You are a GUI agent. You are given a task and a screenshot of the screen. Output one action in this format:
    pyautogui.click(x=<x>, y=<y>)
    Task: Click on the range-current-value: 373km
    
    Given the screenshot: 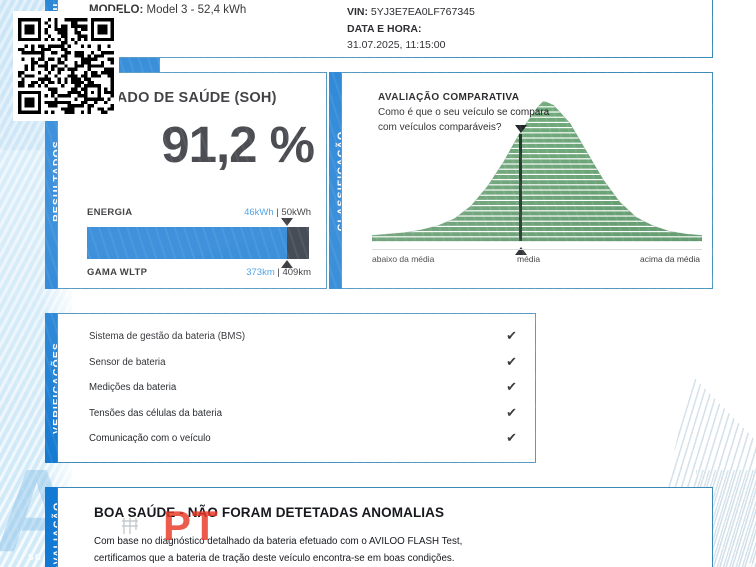 What is the action you would take?
    pyautogui.click(x=260, y=272)
    